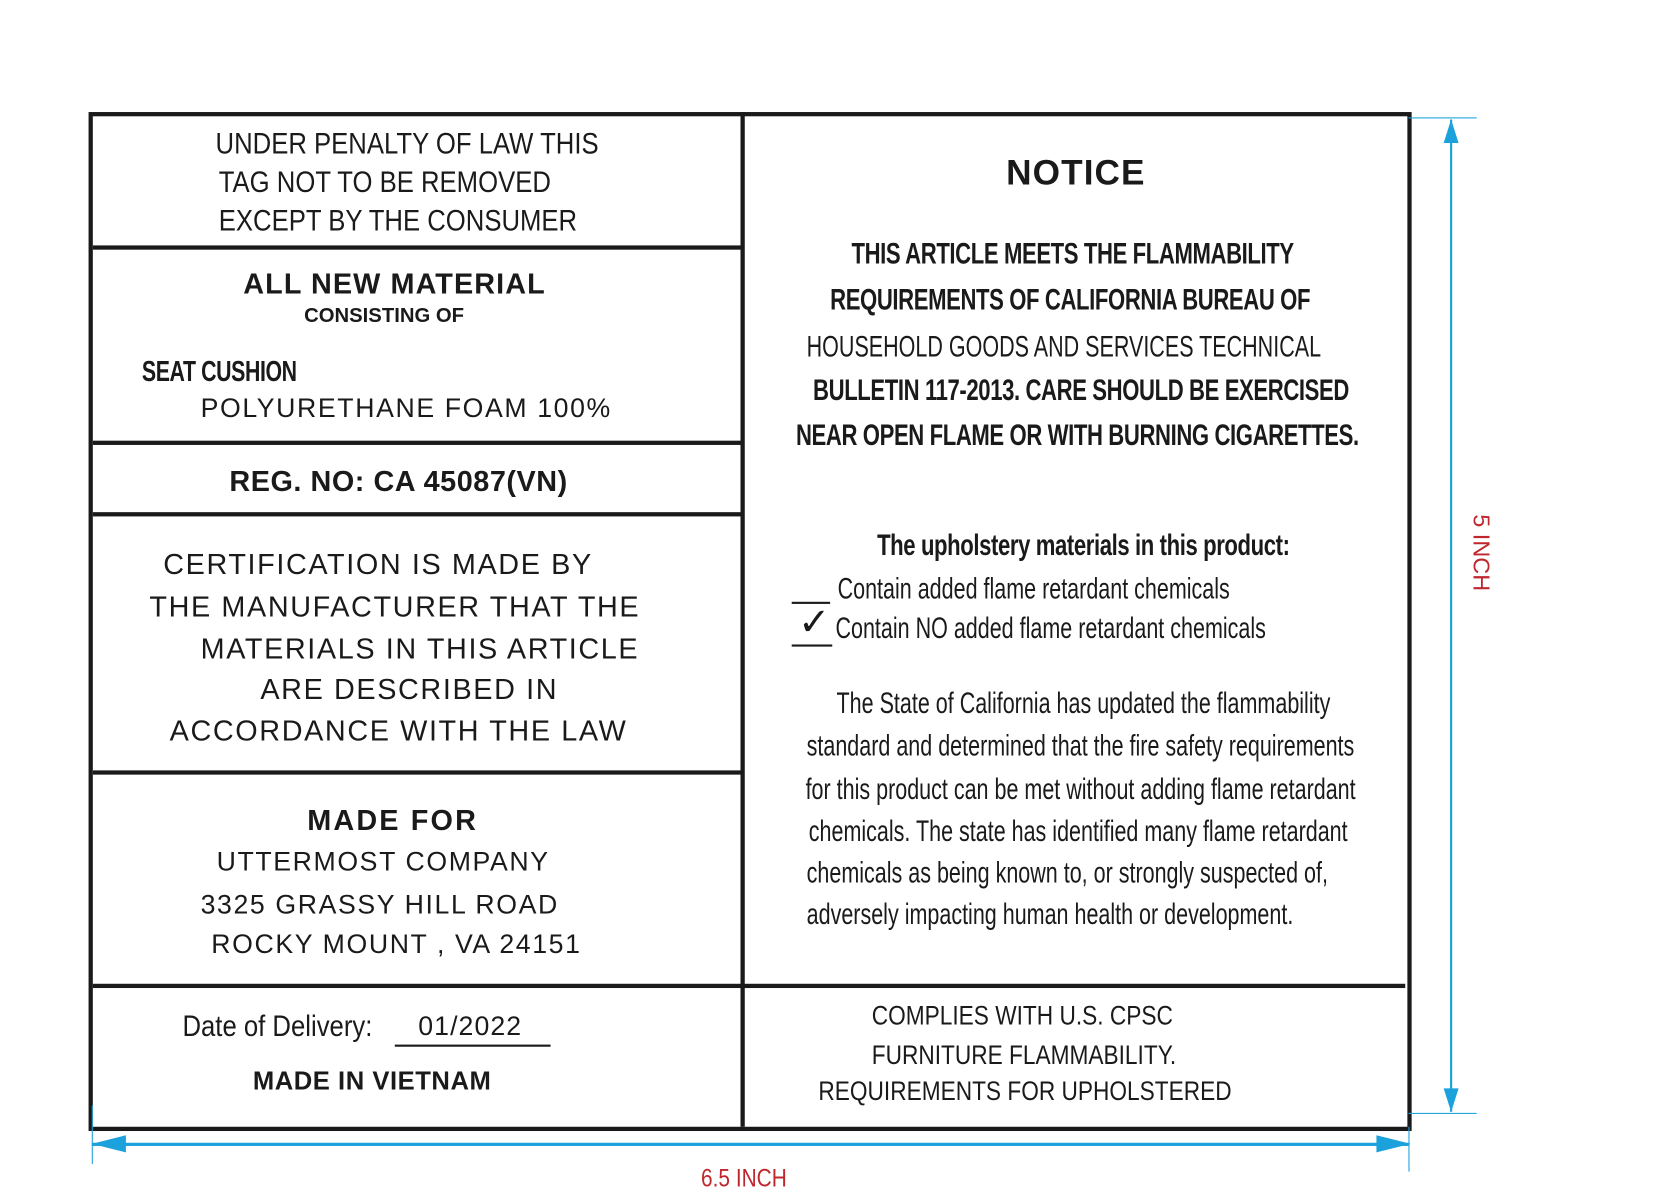 The width and height of the screenshot is (1654, 1200). Describe the element at coordinates (219, 371) in the screenshot. I see `component-name: SEAT CUSHION` at that location.